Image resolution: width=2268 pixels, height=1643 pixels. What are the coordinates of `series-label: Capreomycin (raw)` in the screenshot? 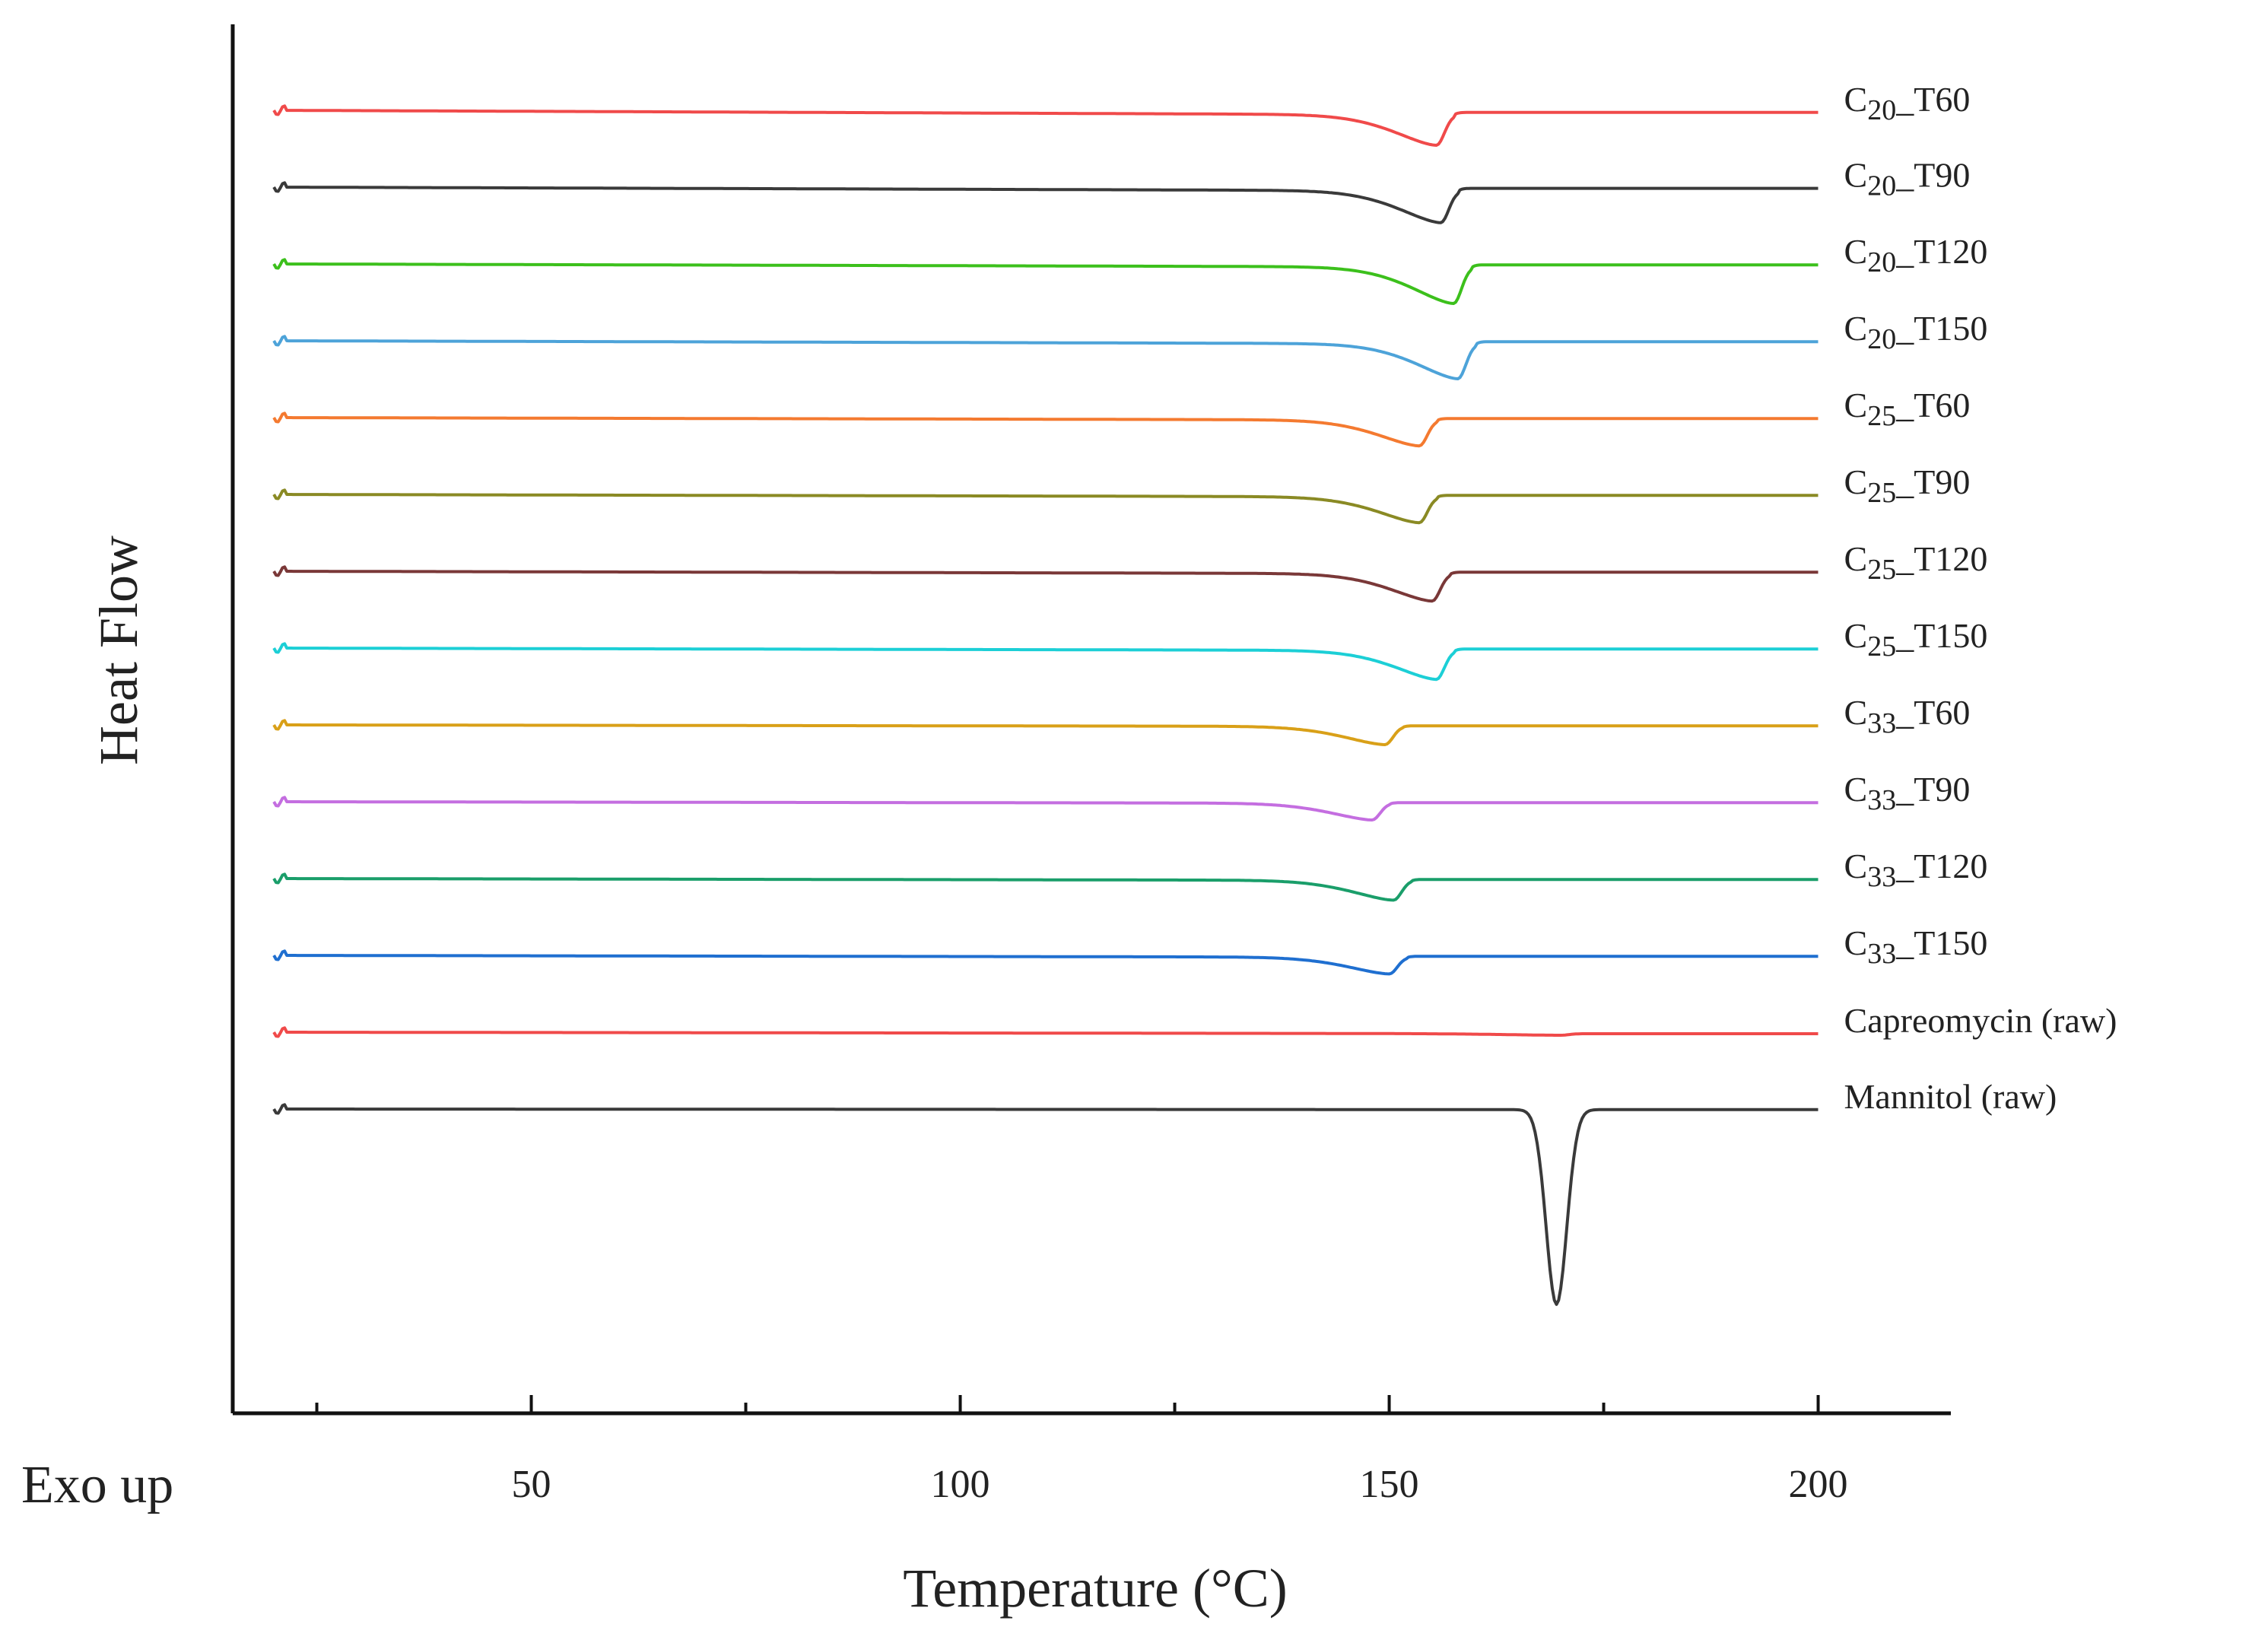 It's located at (1980, 1020).